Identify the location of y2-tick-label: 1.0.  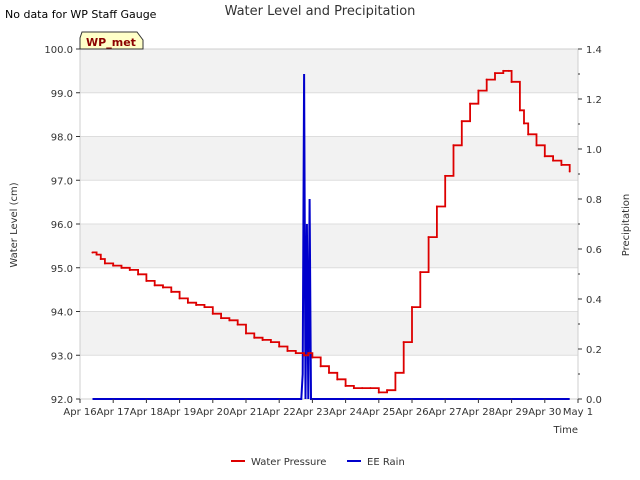
(594, 150).